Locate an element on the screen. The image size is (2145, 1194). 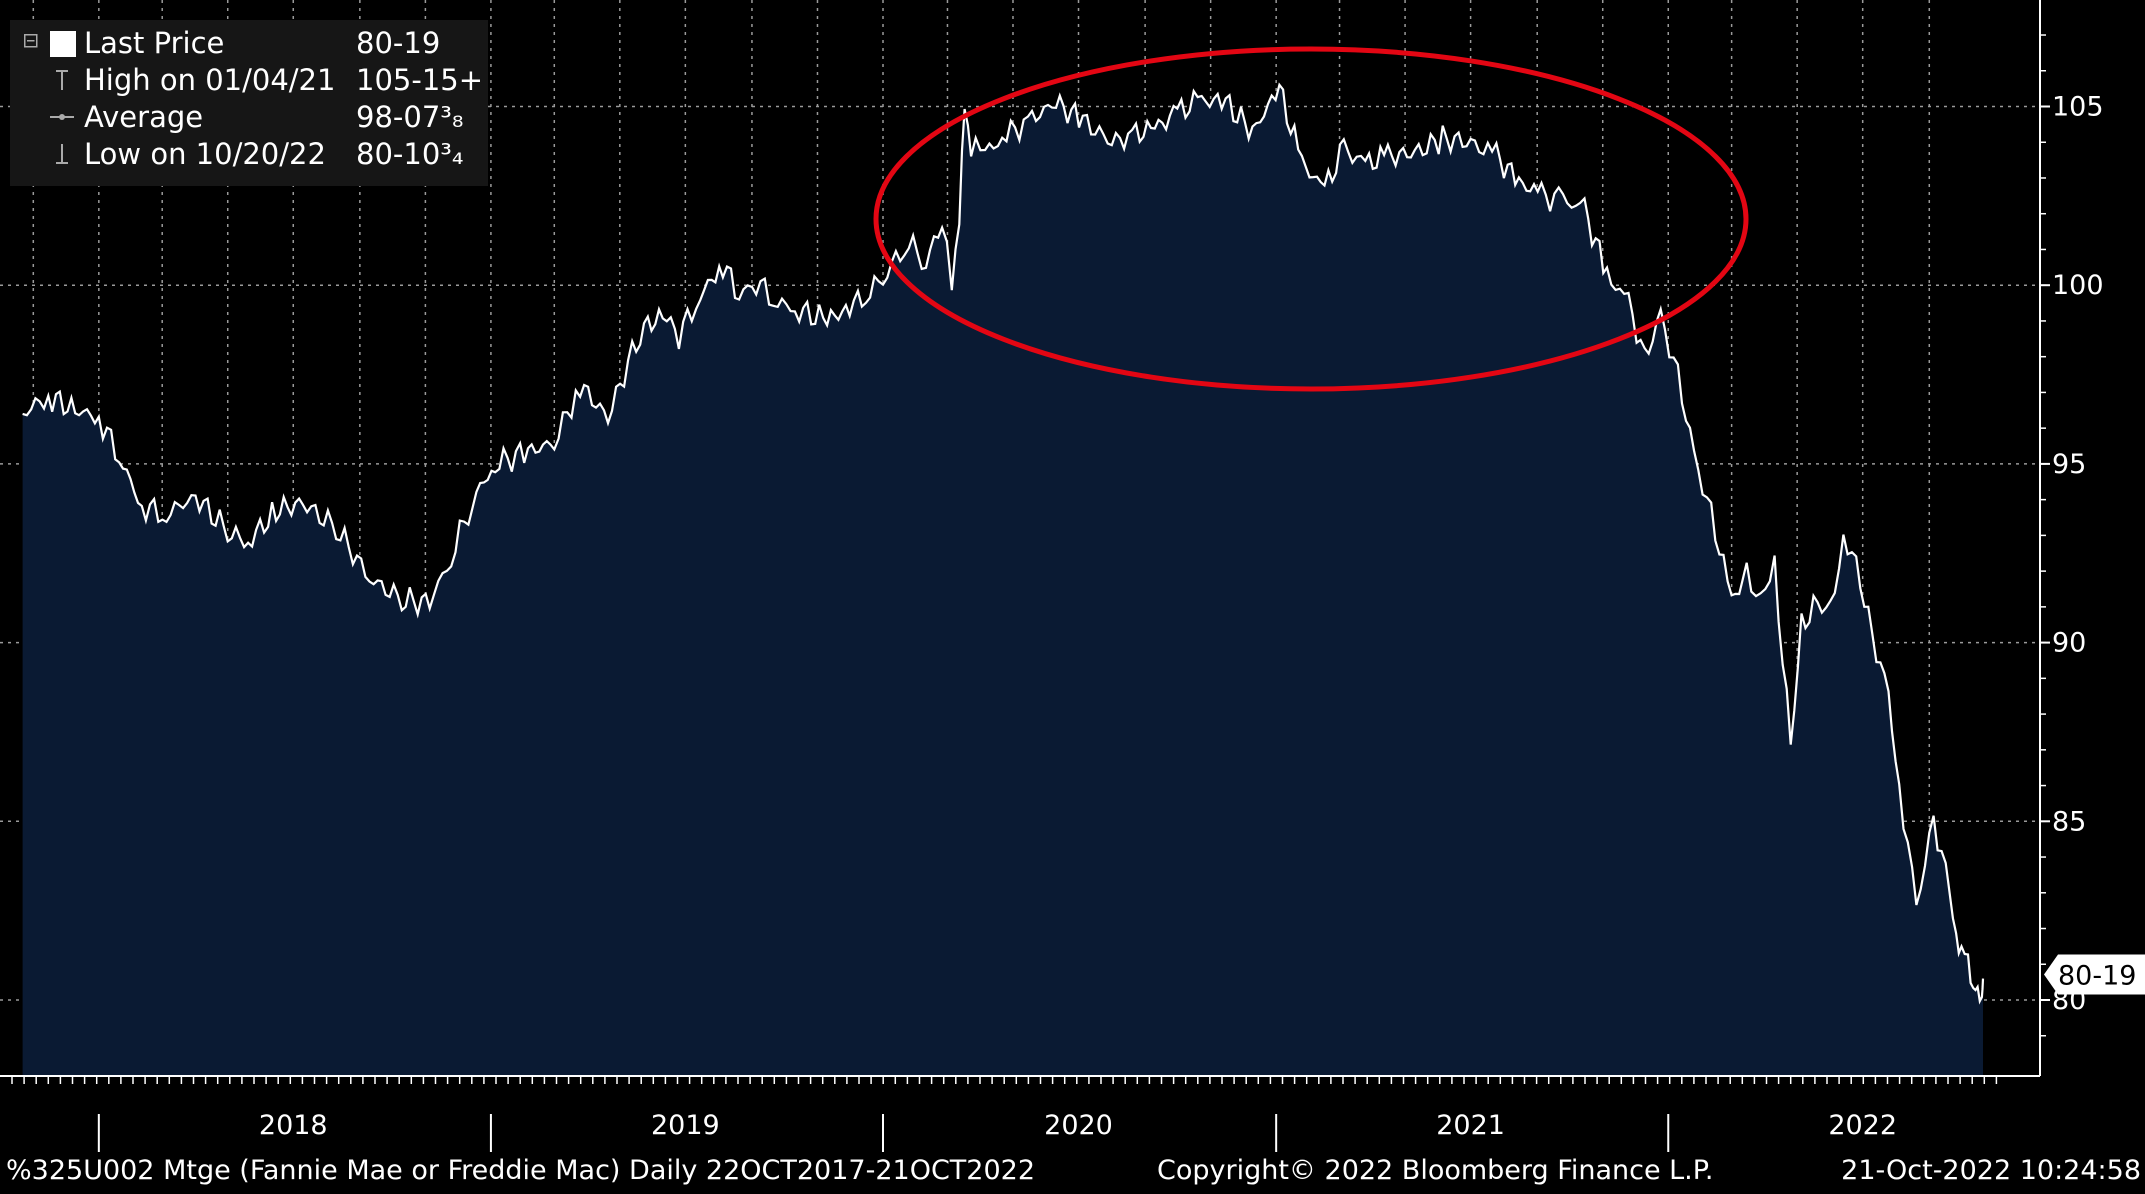
y-tick-label: 105 is located at coordinates (2078, 107).